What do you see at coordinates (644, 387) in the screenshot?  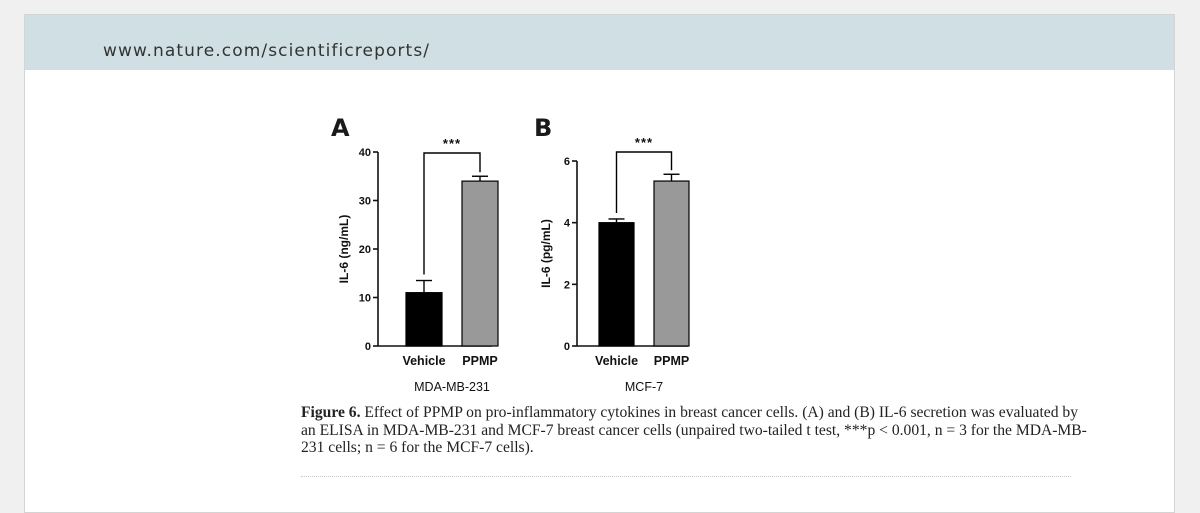 I see `x-axis-title: MCF-7` at bounding box center [644, 387].